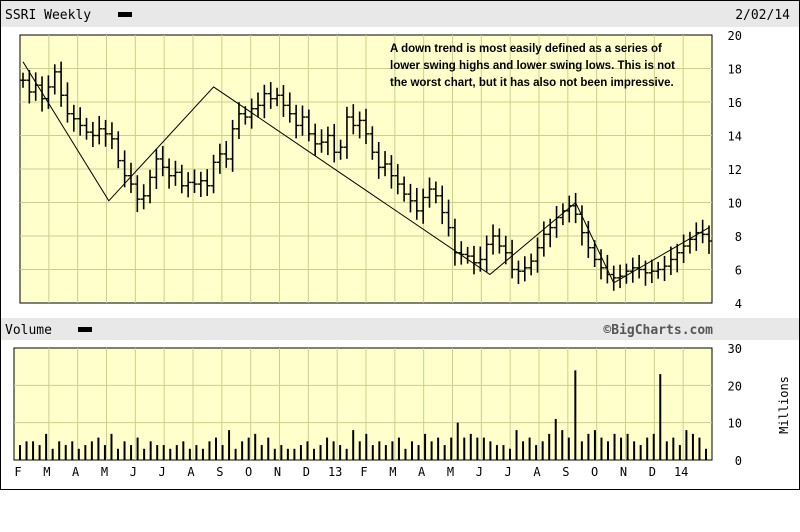  Describe the element at coordinates (681, 472) in the screenshot. I see `x-tick-label: 14` at that location.